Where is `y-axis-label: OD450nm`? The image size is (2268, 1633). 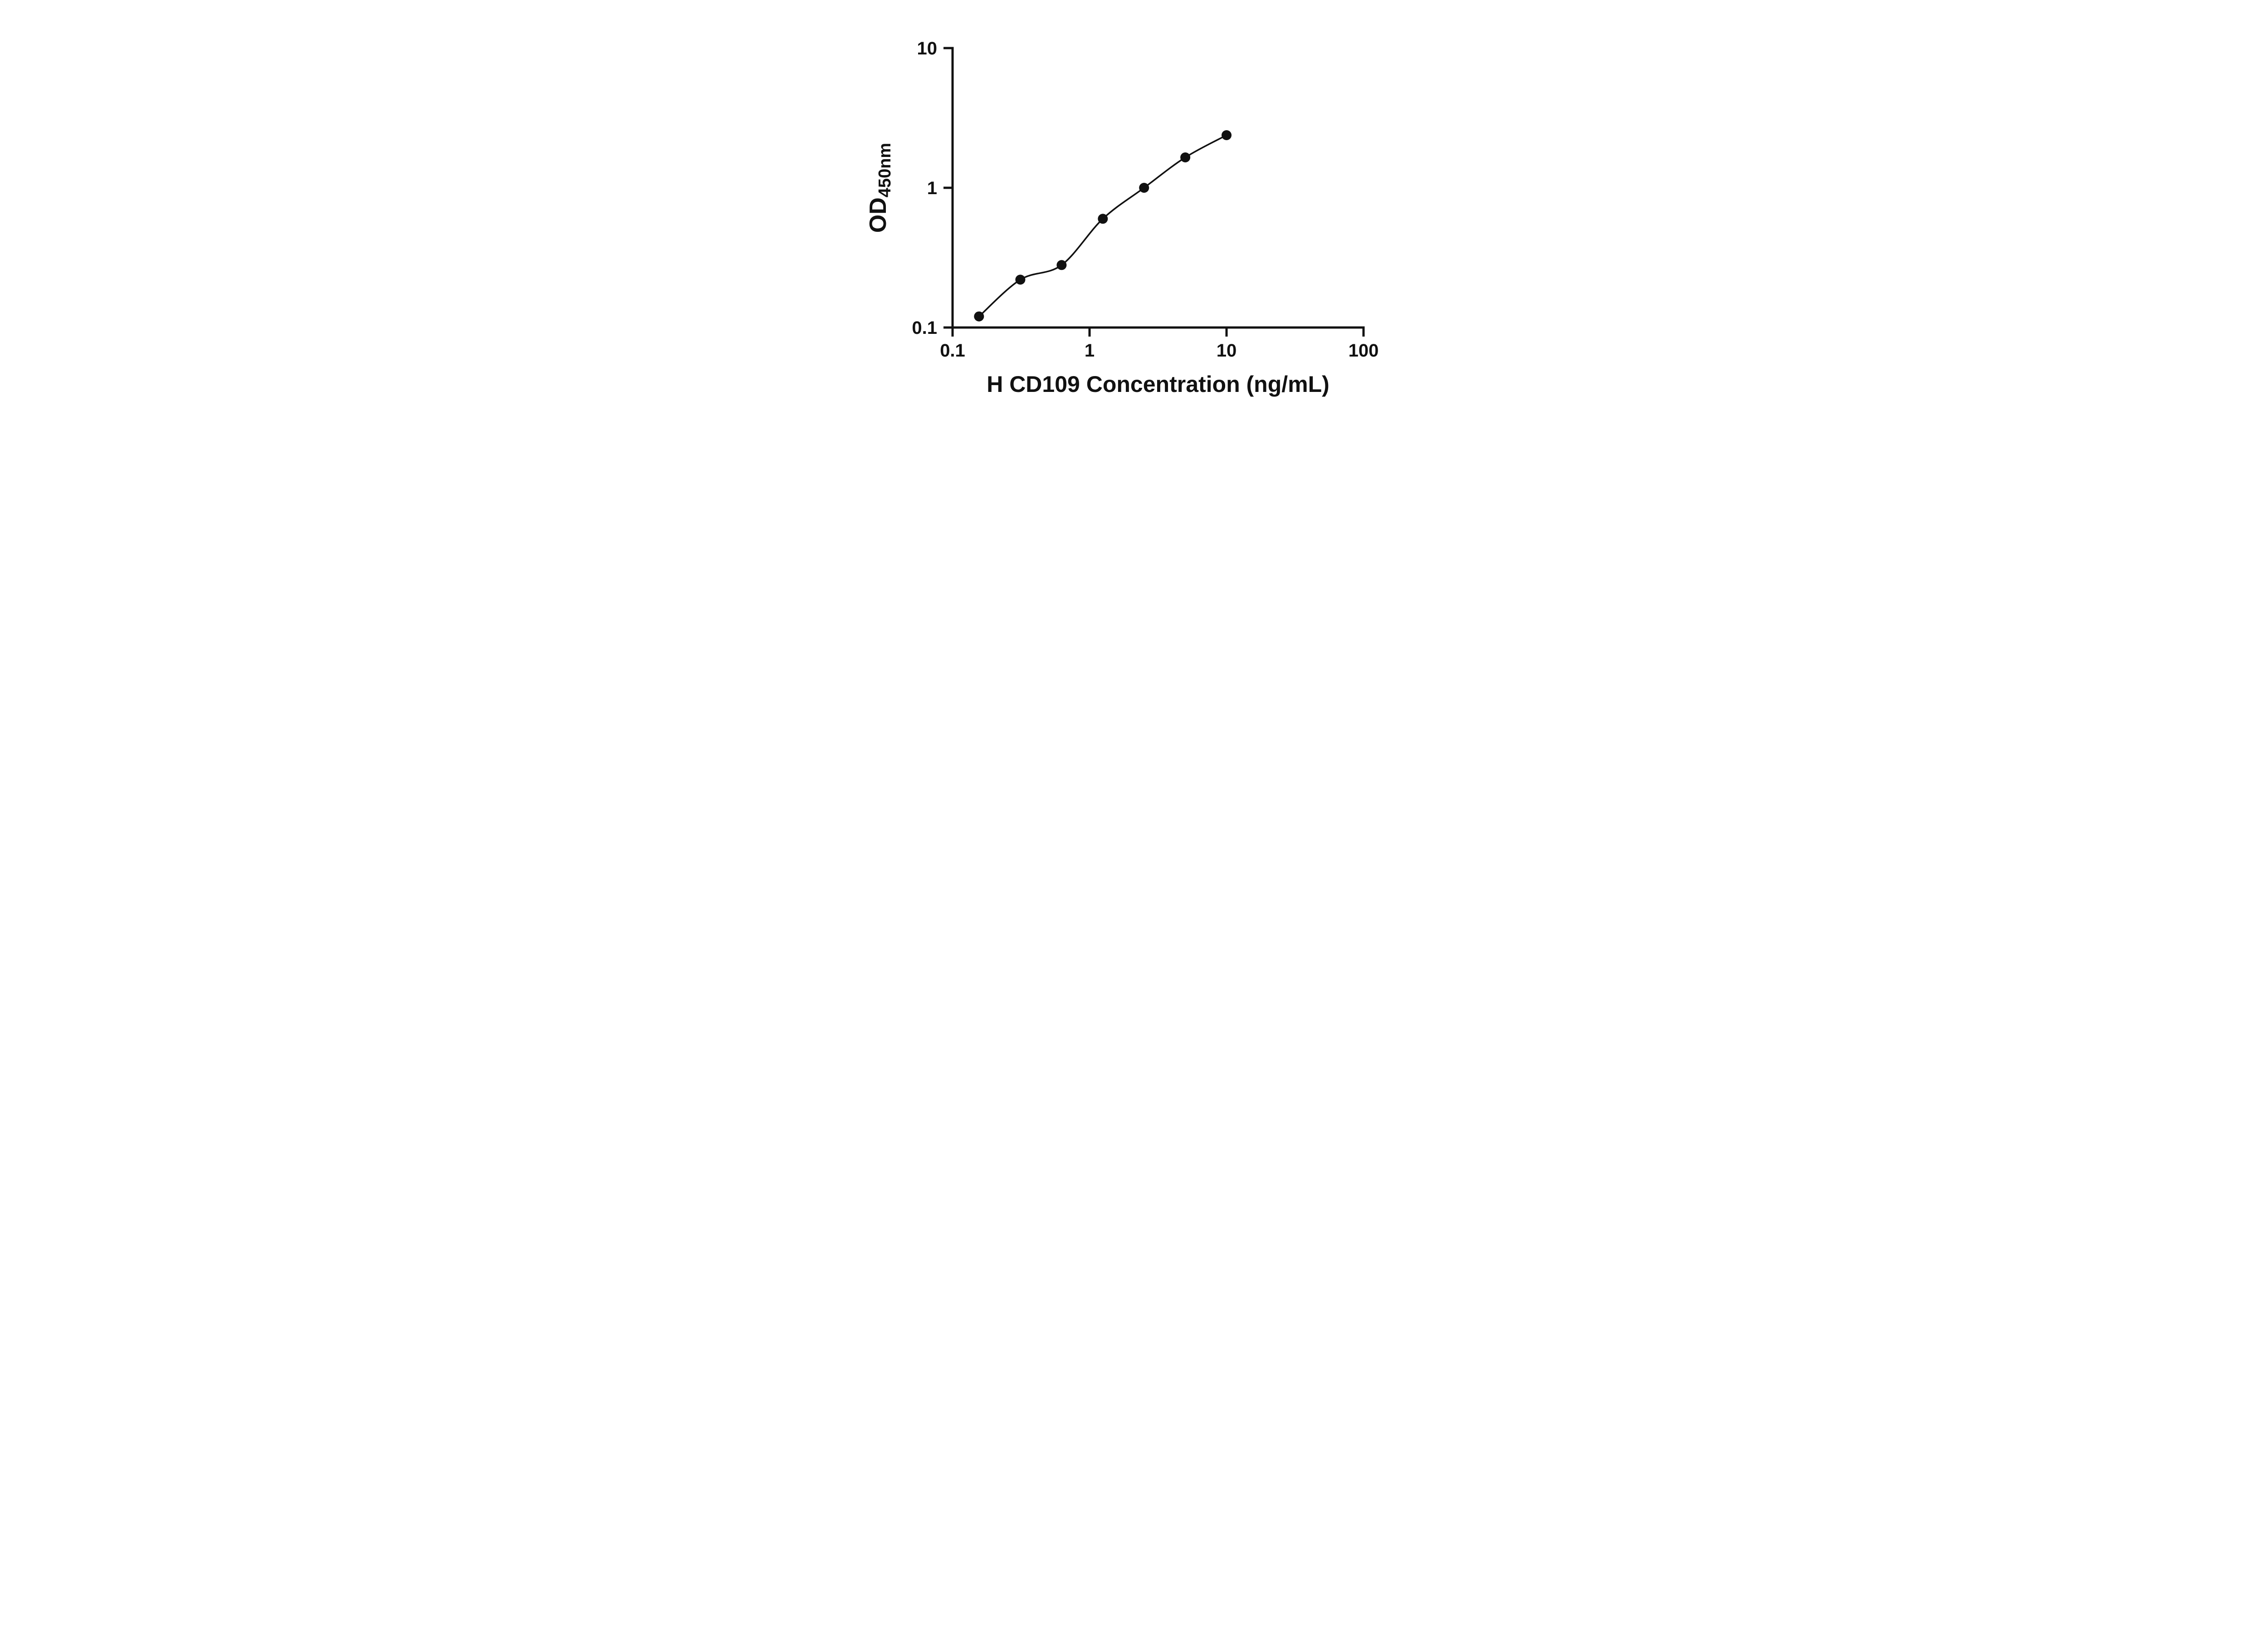 y-axis-label: OD450nm is located at coordinates (880, 188).